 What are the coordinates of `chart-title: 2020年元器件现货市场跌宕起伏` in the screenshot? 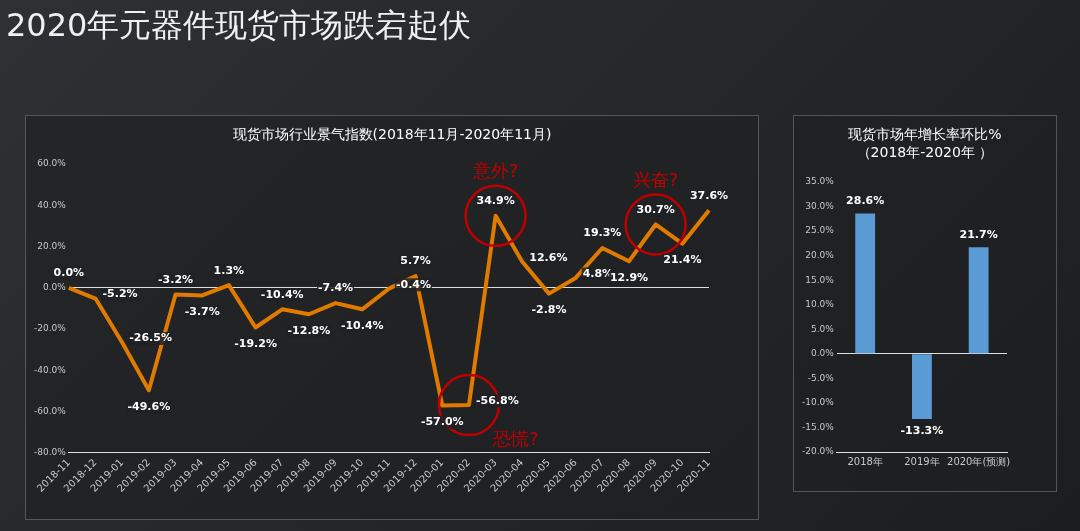 It's located at (239, 25).